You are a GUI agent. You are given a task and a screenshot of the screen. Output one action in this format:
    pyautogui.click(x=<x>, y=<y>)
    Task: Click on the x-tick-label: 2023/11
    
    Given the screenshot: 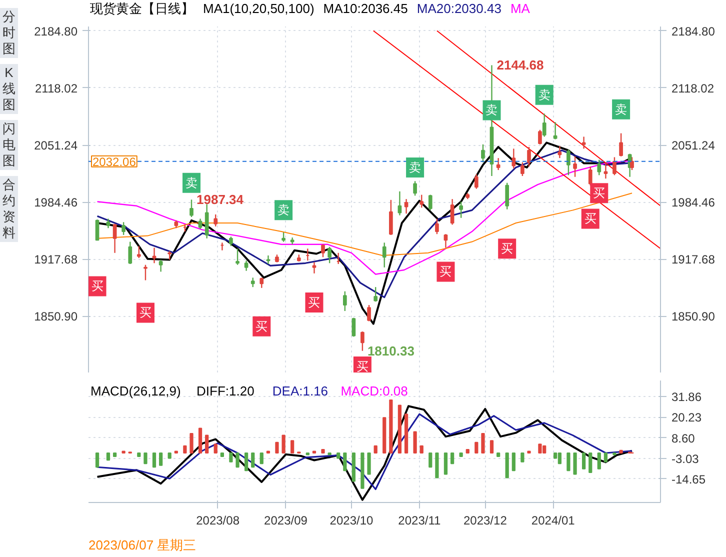 What is the action you would take?
    pyautogui.click(x=419, y=521)
    